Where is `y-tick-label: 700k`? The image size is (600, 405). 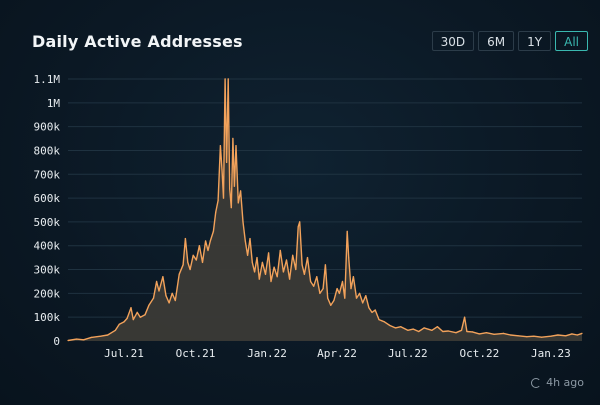
y-tick-label: 700k is located at coordinates (47, 174).